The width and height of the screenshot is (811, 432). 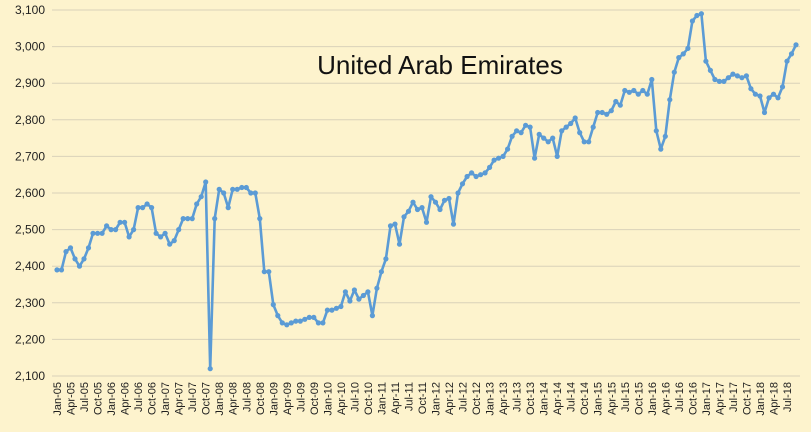 I want to click on x-tick-label: Jan-06, so click(x=112, y=399).